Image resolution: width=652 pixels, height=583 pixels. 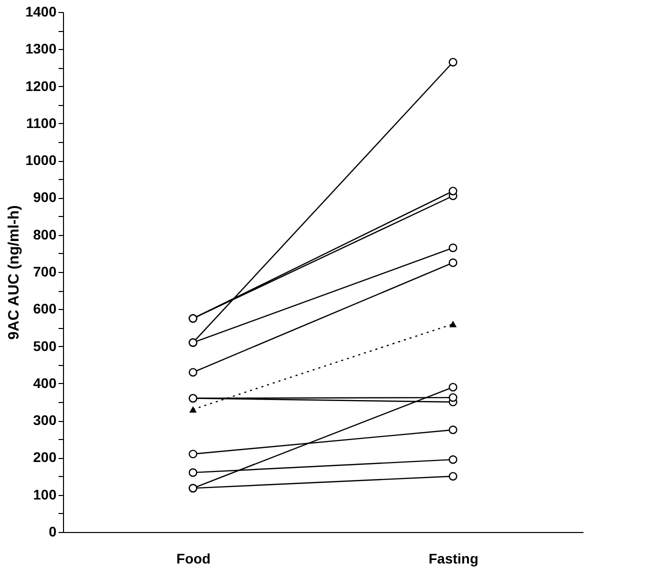 I want to click on y-axis-title: 9AC AUC (ng/ml-h), so click(x=13, y=272).